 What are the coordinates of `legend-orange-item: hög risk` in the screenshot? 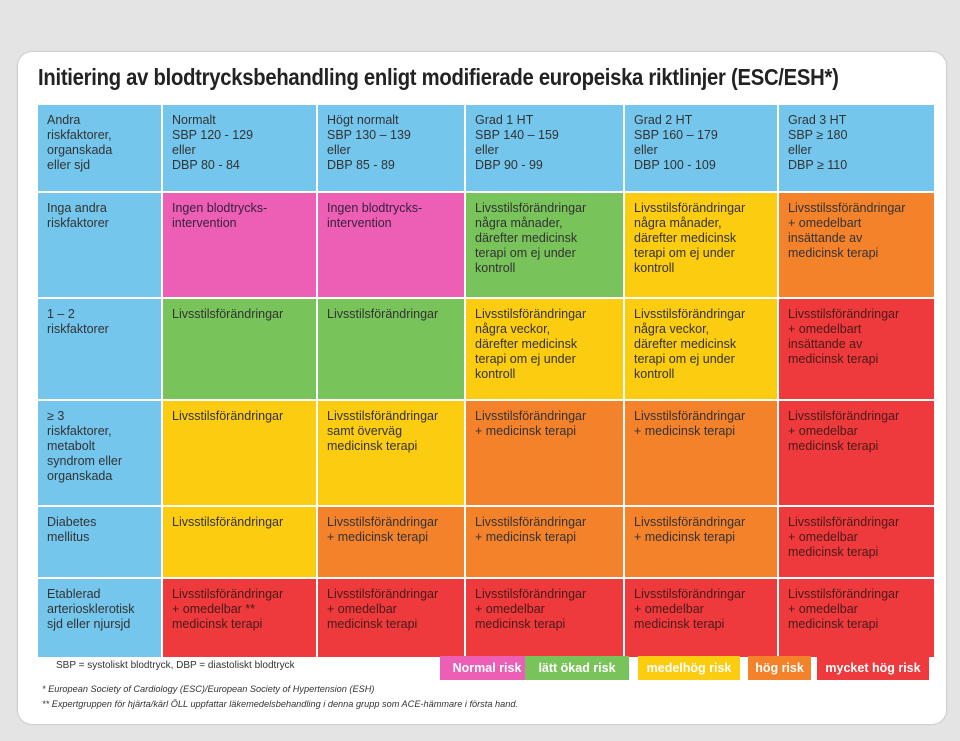 It's located at (779, 668).